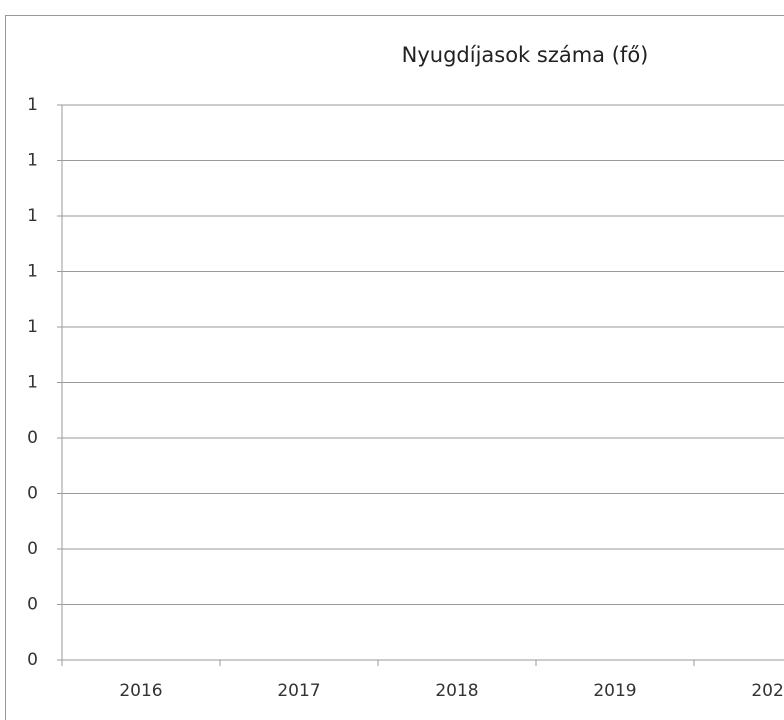  Describe the element at coordinates (298, 691) in the screenshot. I see `x-tick-label: 2017` at that location.